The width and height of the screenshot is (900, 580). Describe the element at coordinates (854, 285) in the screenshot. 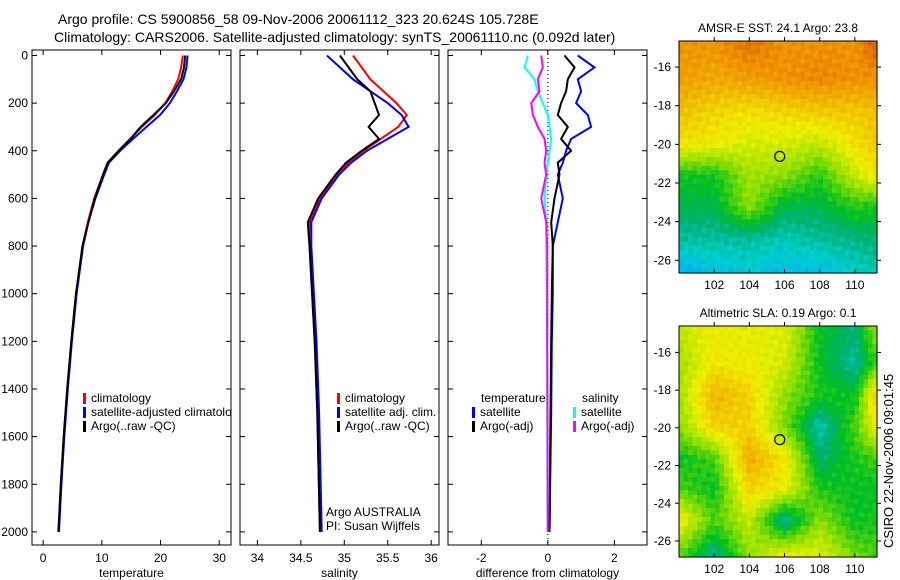

I see `x-tick-label: 110` at that location.